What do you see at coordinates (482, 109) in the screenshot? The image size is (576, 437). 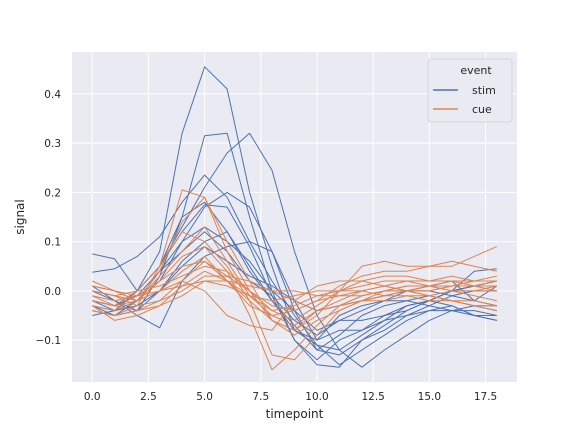 I see `legend-label-cue: cue` at bounding box center [482, 109].